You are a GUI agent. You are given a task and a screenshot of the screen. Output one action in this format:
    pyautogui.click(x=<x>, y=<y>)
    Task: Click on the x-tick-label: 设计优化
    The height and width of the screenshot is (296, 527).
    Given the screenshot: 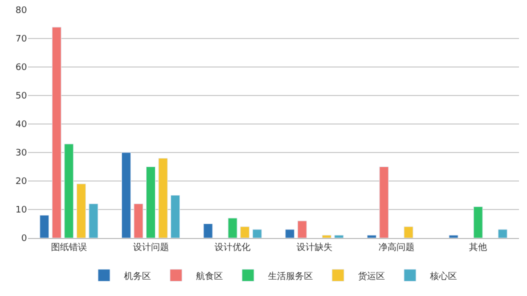 What is the action you would take?
    pyautogui.click(x=232, y=247)
    